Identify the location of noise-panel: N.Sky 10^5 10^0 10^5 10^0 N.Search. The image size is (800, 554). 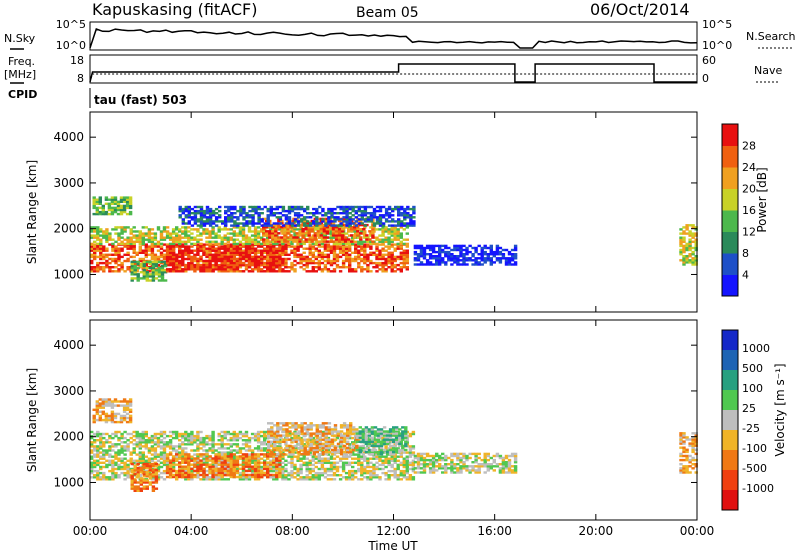
(400, 35).